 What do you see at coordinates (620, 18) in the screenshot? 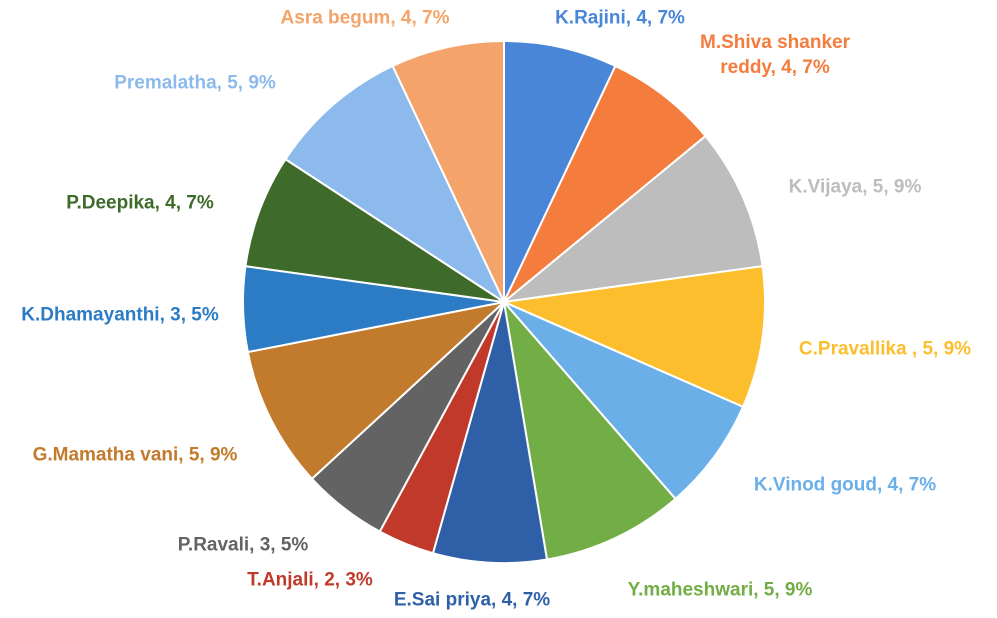
I see `data-label: K.Rajini, 4, 7%` at bounding box center [620, 18].